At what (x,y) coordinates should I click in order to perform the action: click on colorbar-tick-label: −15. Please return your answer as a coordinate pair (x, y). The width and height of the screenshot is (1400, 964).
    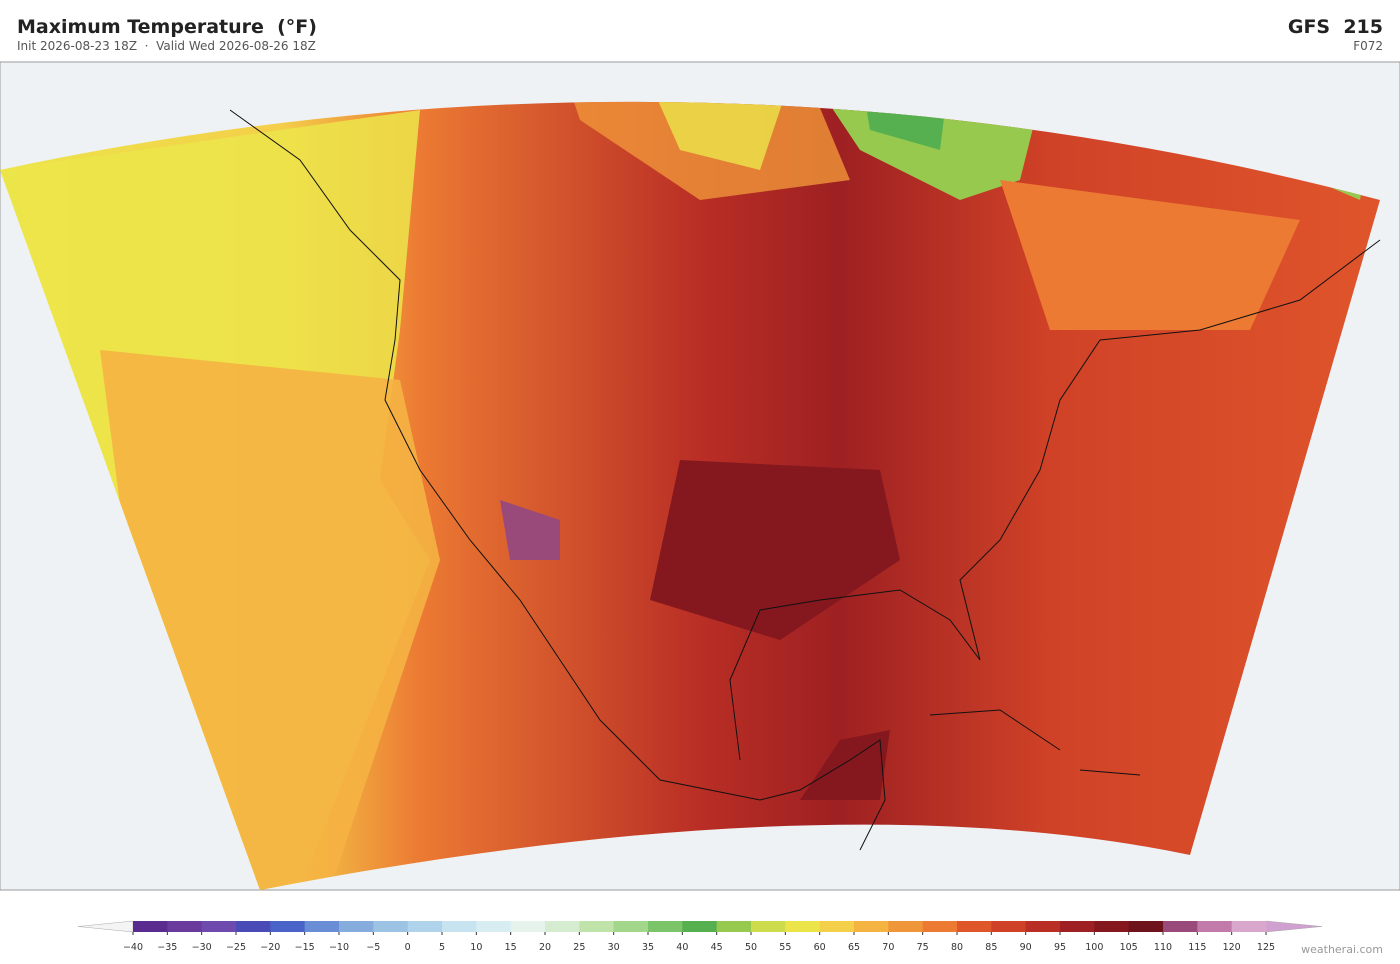
    Looking at the image, I should click on (305, 947).